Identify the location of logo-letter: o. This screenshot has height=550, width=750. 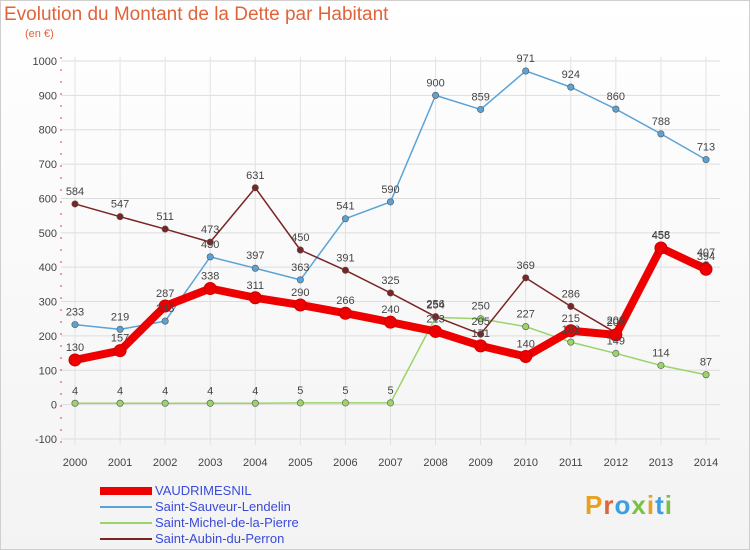
(623, 505).